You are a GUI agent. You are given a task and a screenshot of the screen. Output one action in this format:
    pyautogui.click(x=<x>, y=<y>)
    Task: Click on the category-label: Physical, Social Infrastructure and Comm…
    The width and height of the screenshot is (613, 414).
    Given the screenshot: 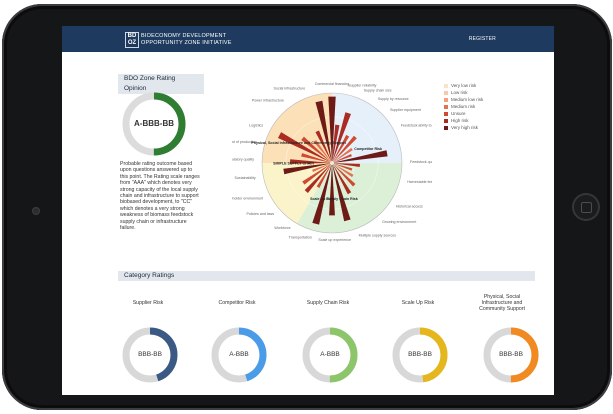 What is the action you would take?
    pyautogui.click(x=502, y=303)
    